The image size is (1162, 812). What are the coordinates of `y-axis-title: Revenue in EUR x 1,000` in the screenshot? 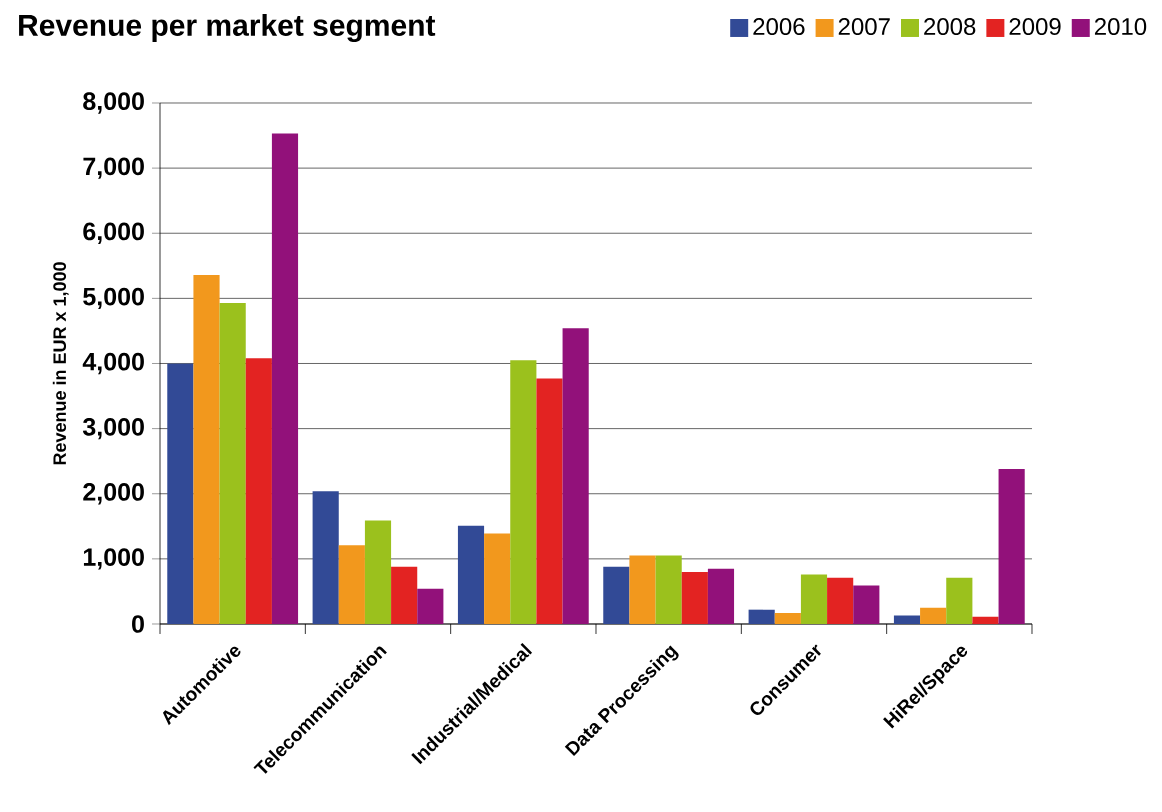 It's located at (60, 363).